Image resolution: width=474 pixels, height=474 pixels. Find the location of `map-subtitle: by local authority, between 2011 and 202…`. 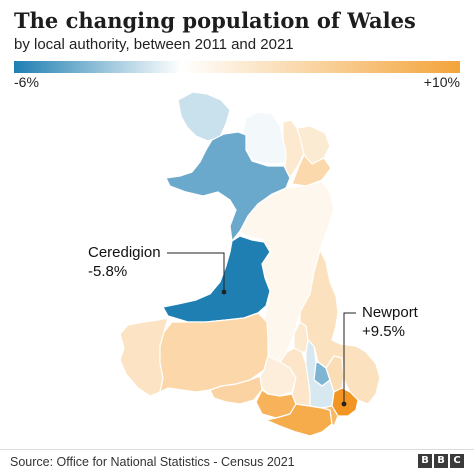

map-subtitle: by local authority, between 2011 and 202… is located at coordinates (154, 44).